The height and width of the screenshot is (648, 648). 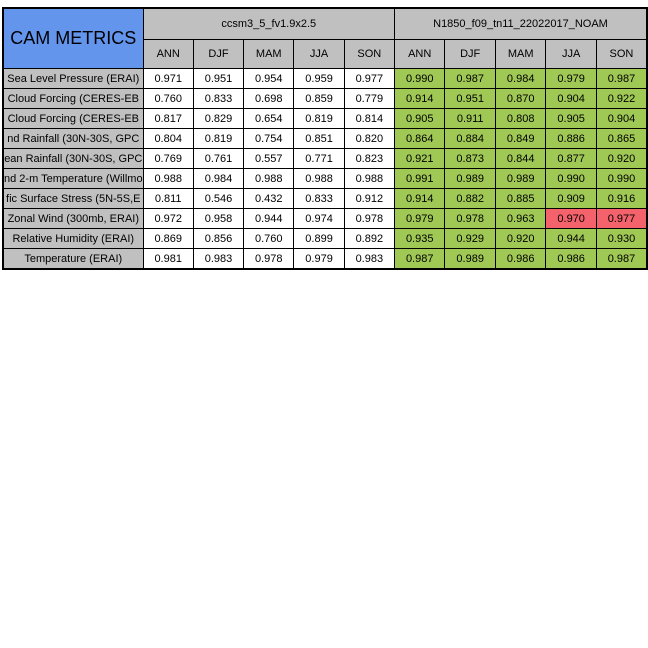 What do you see at coordinates (319, 78) in the screenshot?
I see `value-cell: 0.959` at bounding box center [319, 78].